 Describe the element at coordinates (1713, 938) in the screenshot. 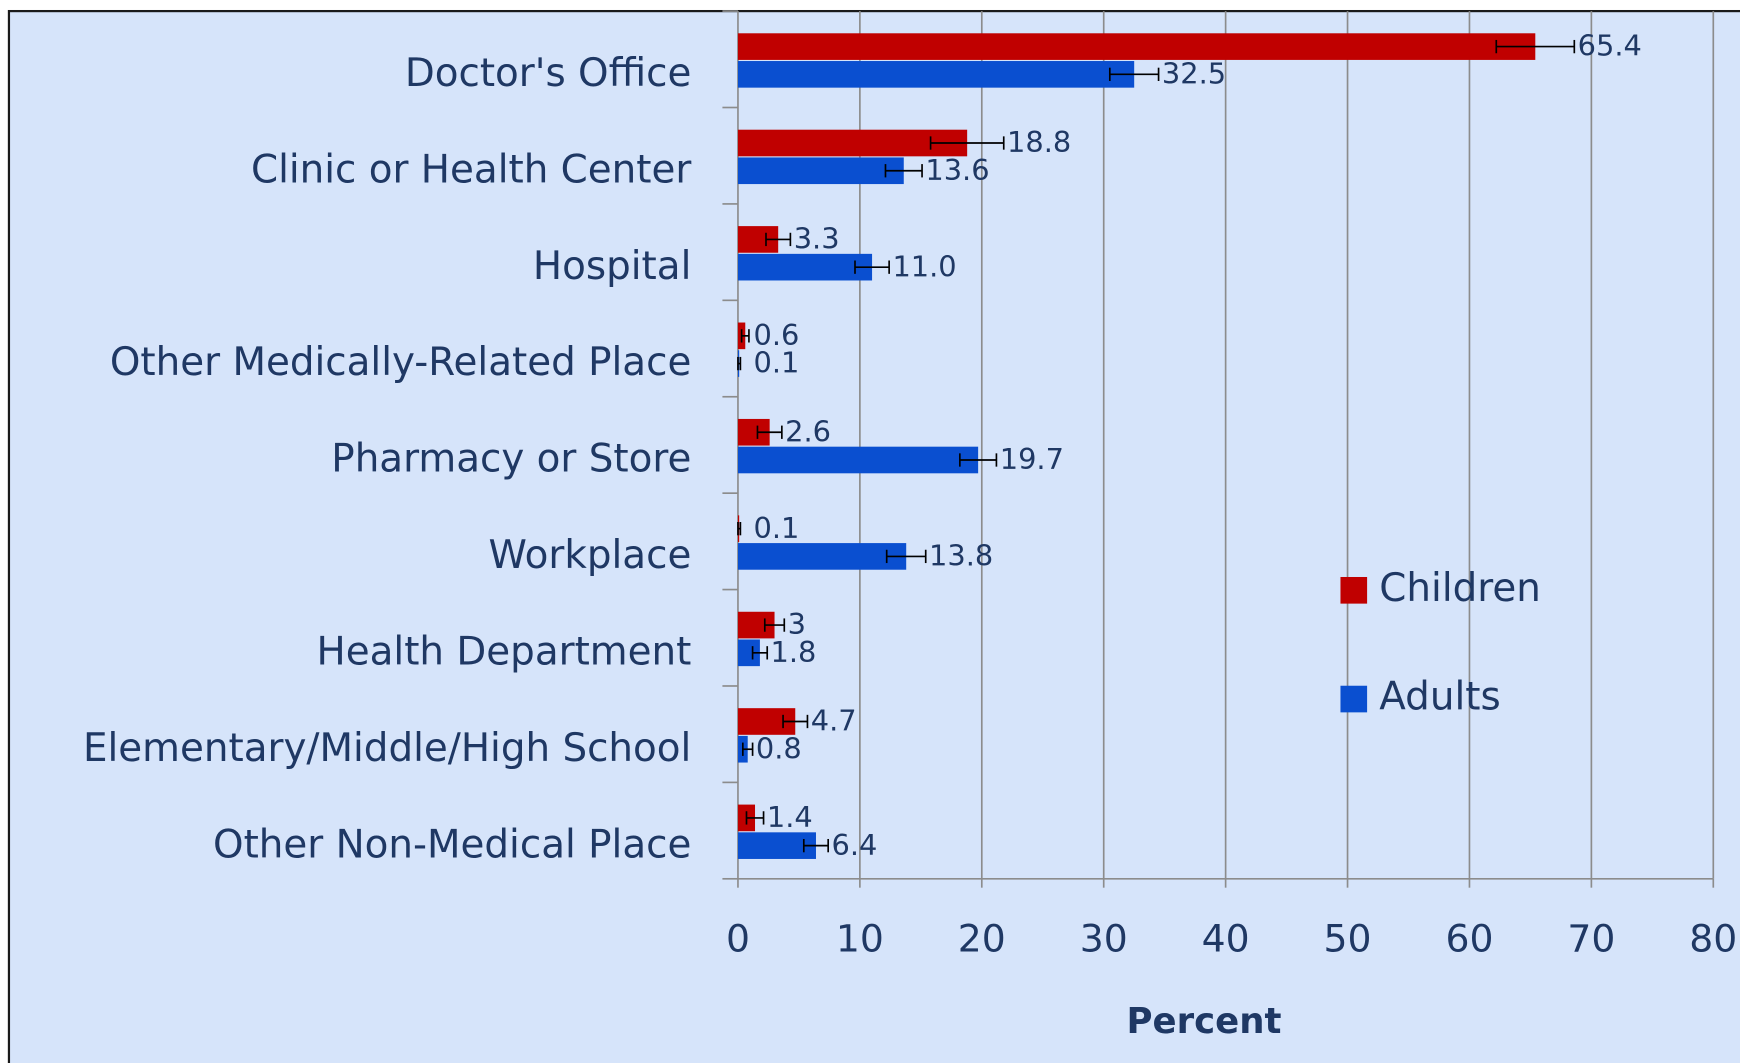

I see `x-tick-label: 80` at that location.